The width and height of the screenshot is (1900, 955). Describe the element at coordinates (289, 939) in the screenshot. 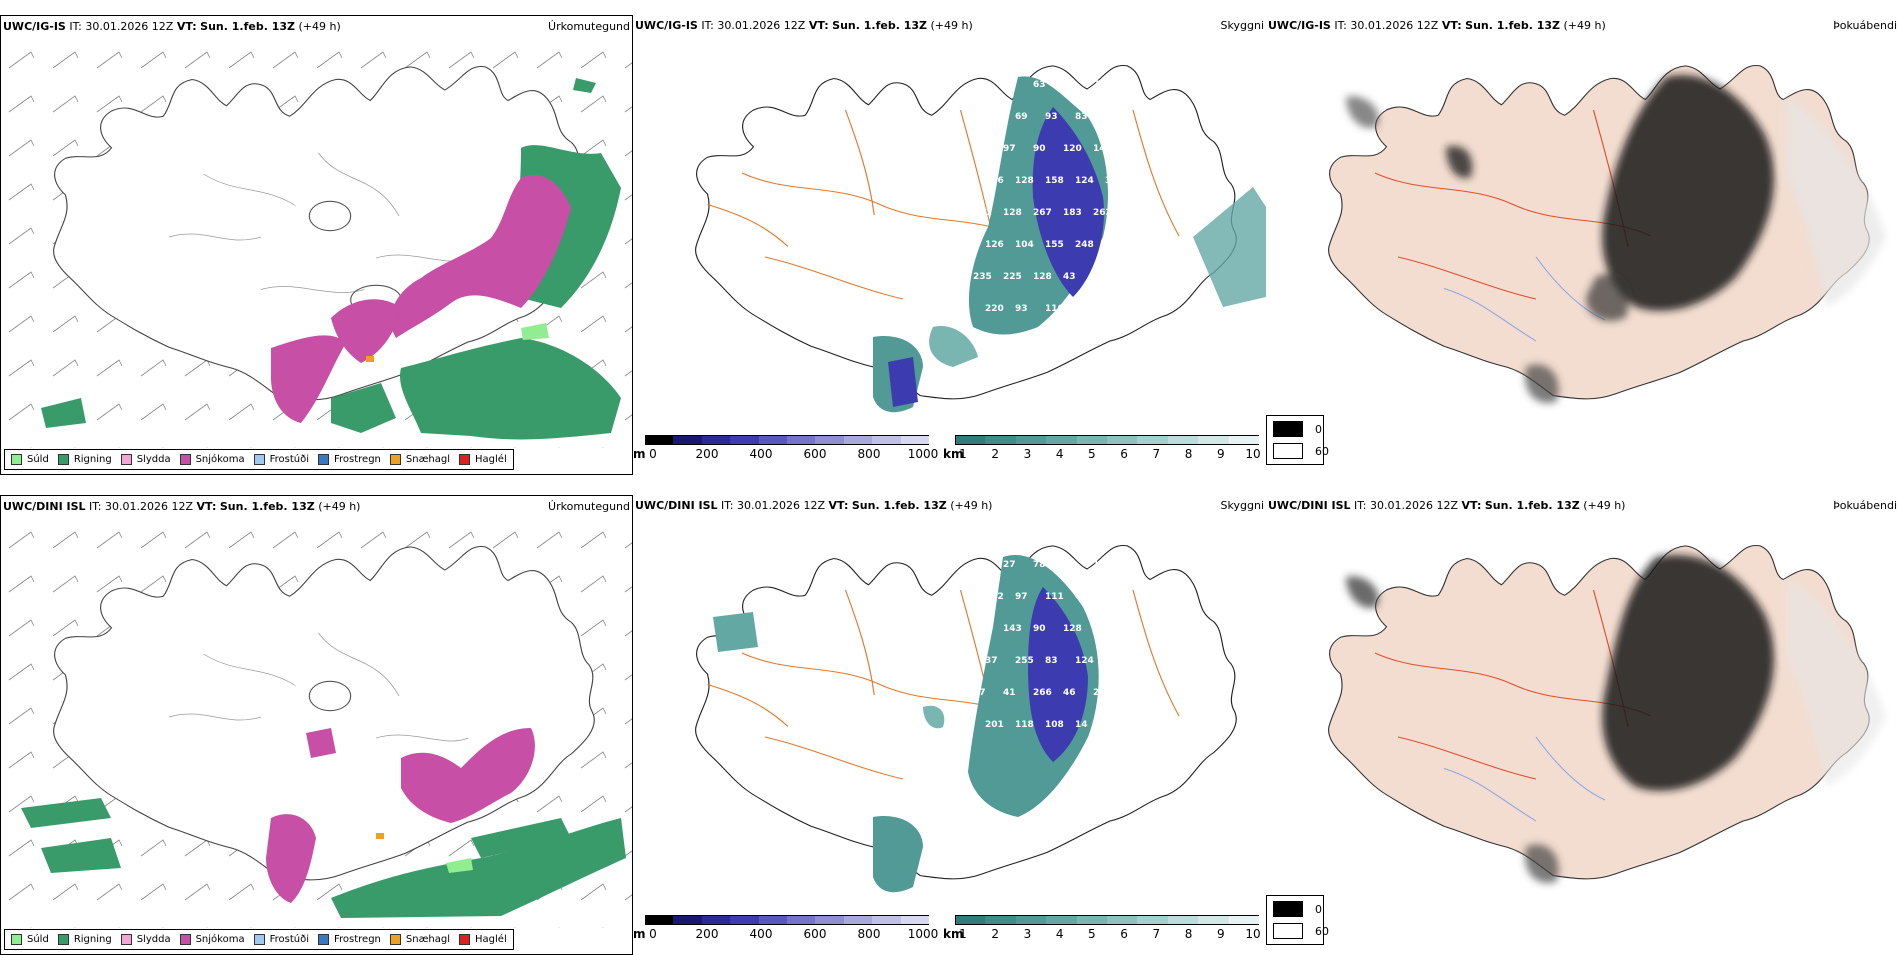

I see `legend-label: Frostúði` at that location.